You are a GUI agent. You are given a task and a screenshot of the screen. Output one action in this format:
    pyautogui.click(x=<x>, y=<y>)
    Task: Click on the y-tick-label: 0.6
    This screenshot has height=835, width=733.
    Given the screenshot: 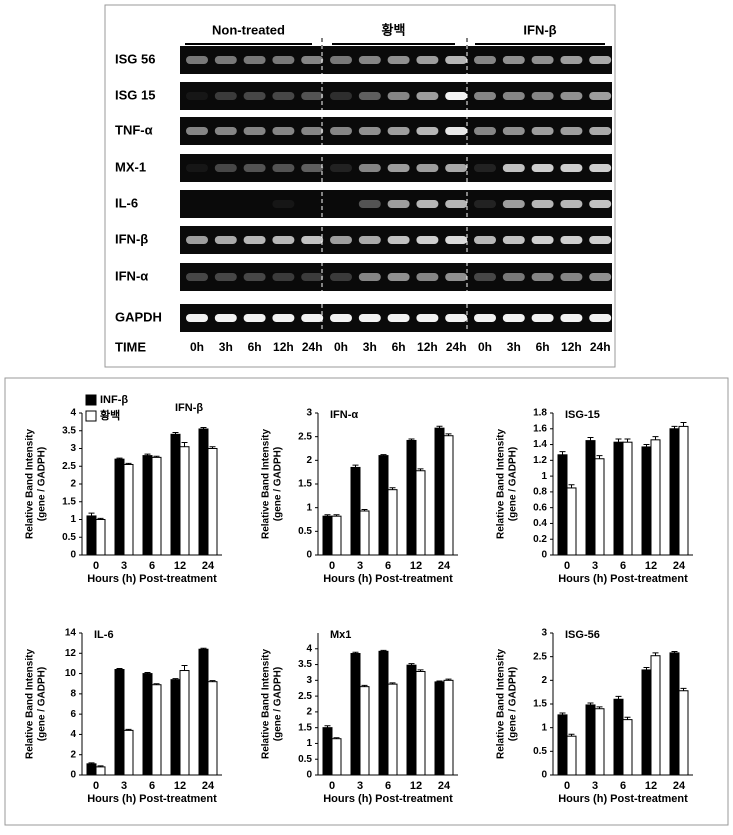 What is the action you would take?
    pyautogui.click(x=540, y=507)
    